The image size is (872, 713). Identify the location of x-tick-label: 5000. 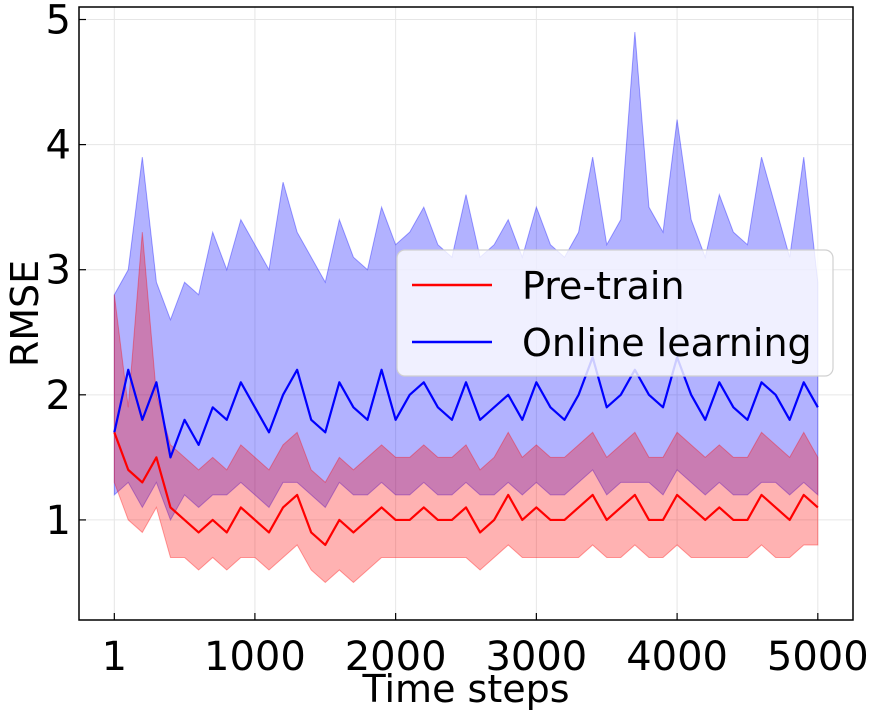
(818, 657).